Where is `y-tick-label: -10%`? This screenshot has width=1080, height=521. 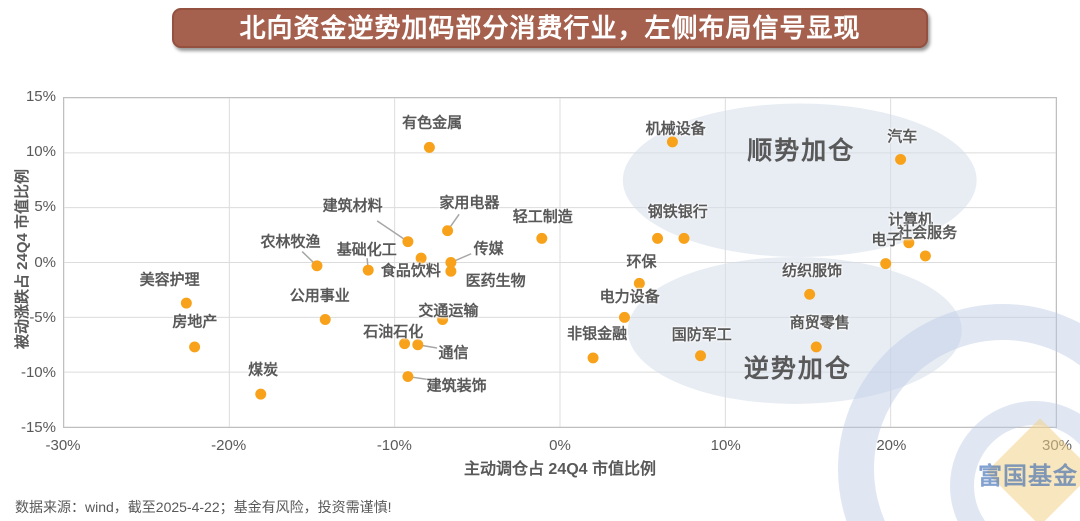 y-tick-label: -10% is located at coordinates (38, 372).